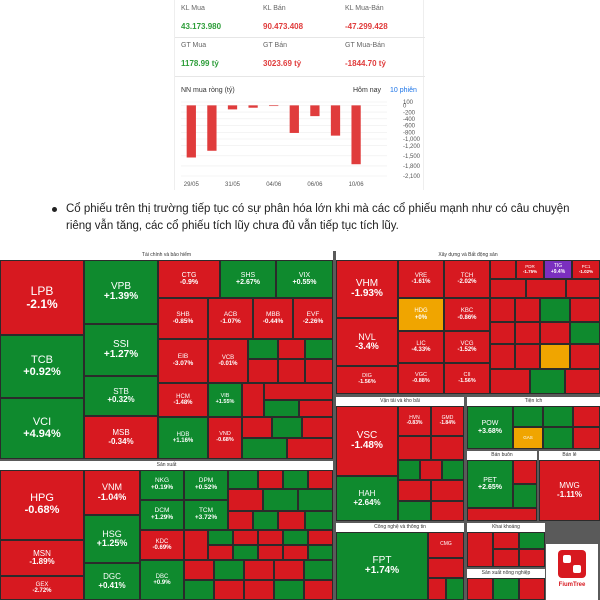 This screenshot has height=600, width=600. What do you see at coordinates (162, 580) in the screenshot?
I see `tile-dbc: DBC +0.9%` at bounding box center [162, 580].